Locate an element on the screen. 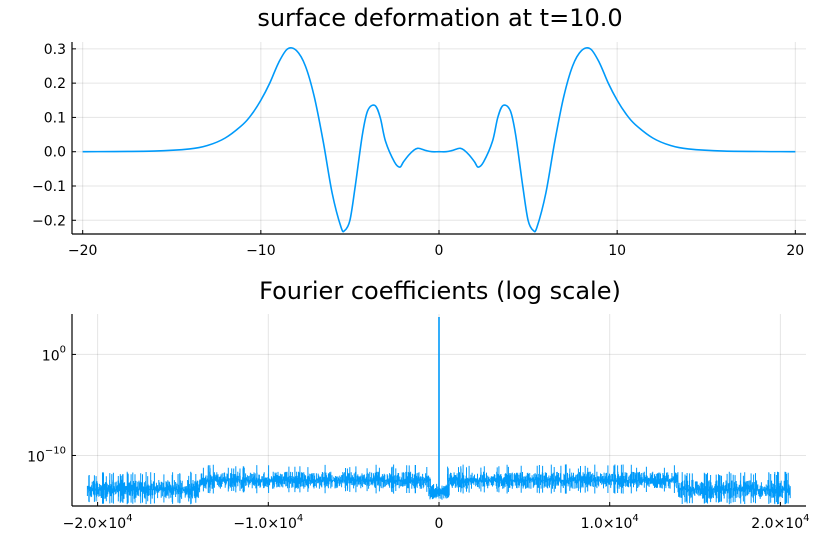 This screenshot has height=549, width=824. bottom-ytick-label: 100 is located at coordinates (54, 354).